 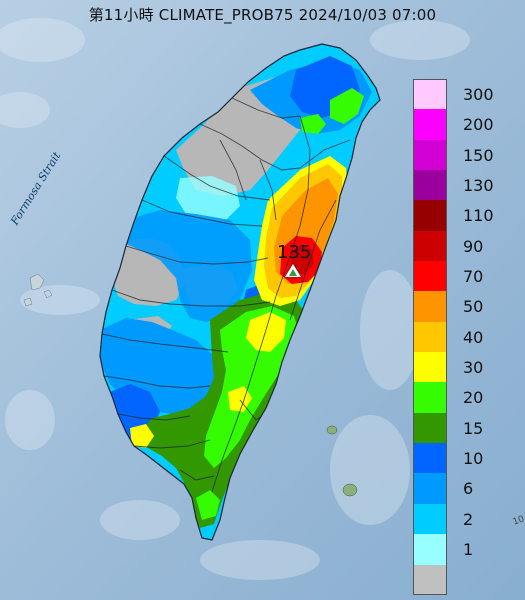 What do you see at coordinates (478, 125) in the screenshot?
I see `legend-label: 200` at bounding box center [478, 125].